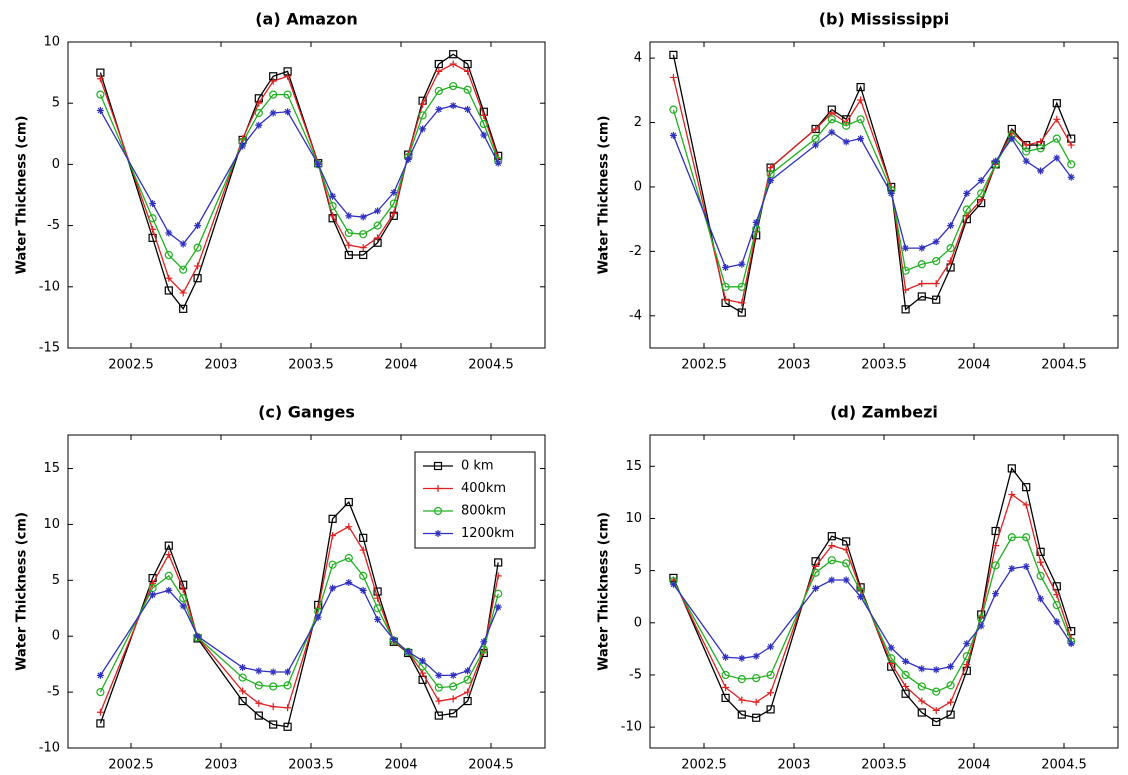 The width and height of the screenshot is (1128, 775). What do you see at coordinates (306, 19) in the screenshot?
I see `panel-title: (a) Amazon` at bounding box center [306, 19].